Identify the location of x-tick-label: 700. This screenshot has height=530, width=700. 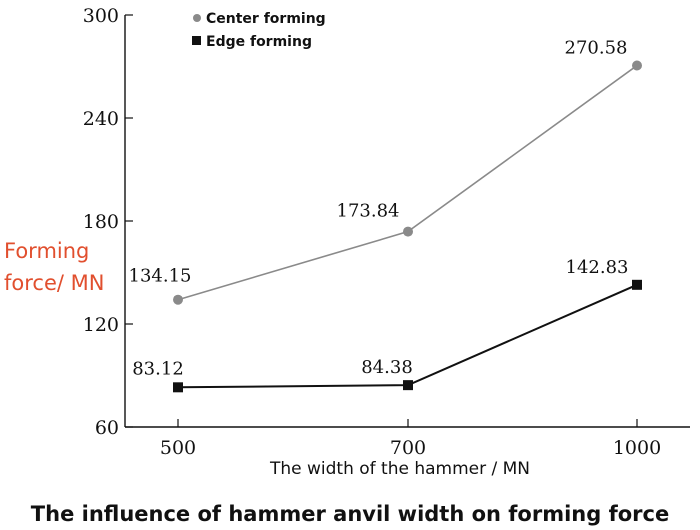
(408, 448).